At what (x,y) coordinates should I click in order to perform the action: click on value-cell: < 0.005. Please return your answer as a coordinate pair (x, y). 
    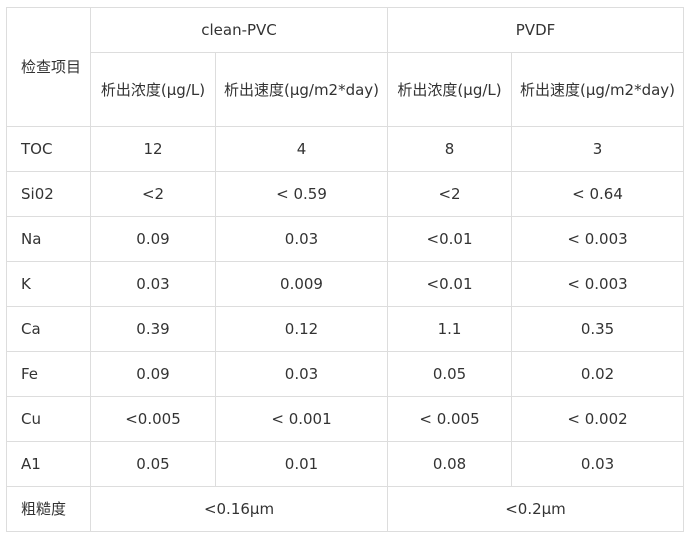
    Looking at the image, I should click on (450, 419).